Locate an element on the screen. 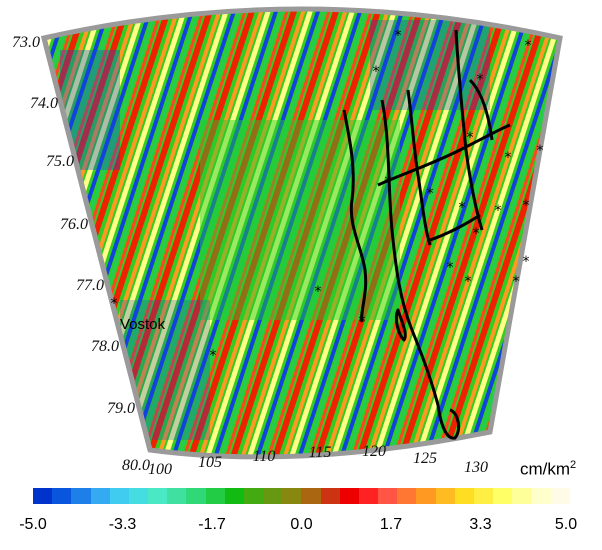  green-central-zone is located at coordinates (300, 220).